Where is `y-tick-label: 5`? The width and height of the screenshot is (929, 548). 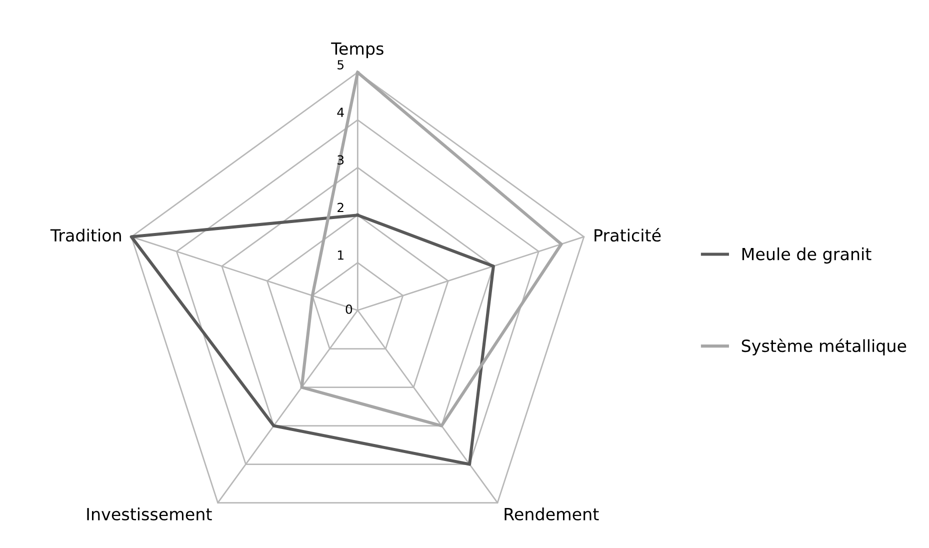
y-tick-label: 5 is located at coordinates (341, 65).